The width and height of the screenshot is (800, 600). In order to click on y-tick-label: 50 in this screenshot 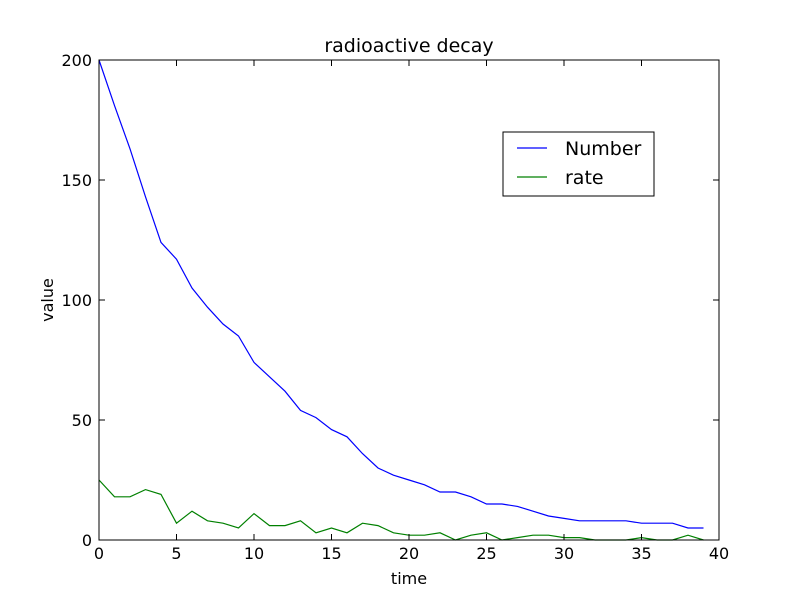, I will do `click(82, 420)`.